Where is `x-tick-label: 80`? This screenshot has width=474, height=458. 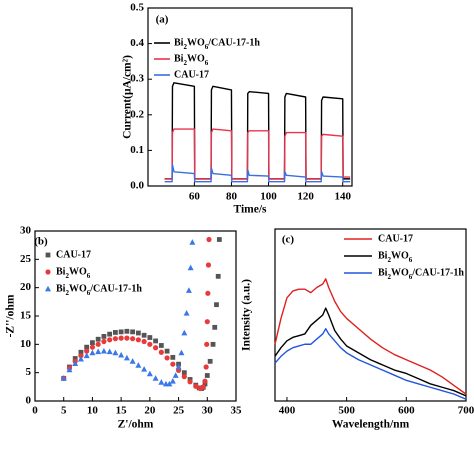 x-tick-label: 80 is located at coordinates (232, 197).